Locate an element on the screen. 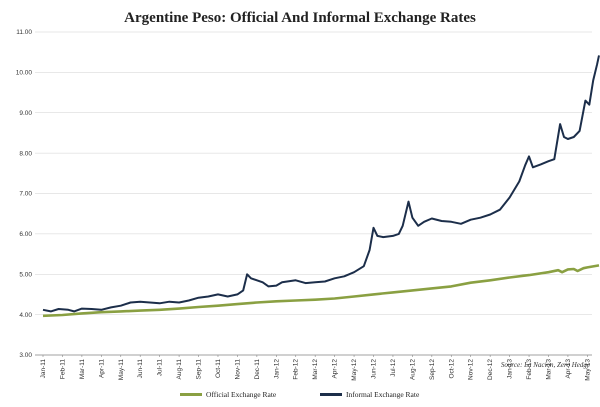 The width and height of the screenshot is (600, 407). x-tick-label: Sep-11 is located at coordinates (199, 369).